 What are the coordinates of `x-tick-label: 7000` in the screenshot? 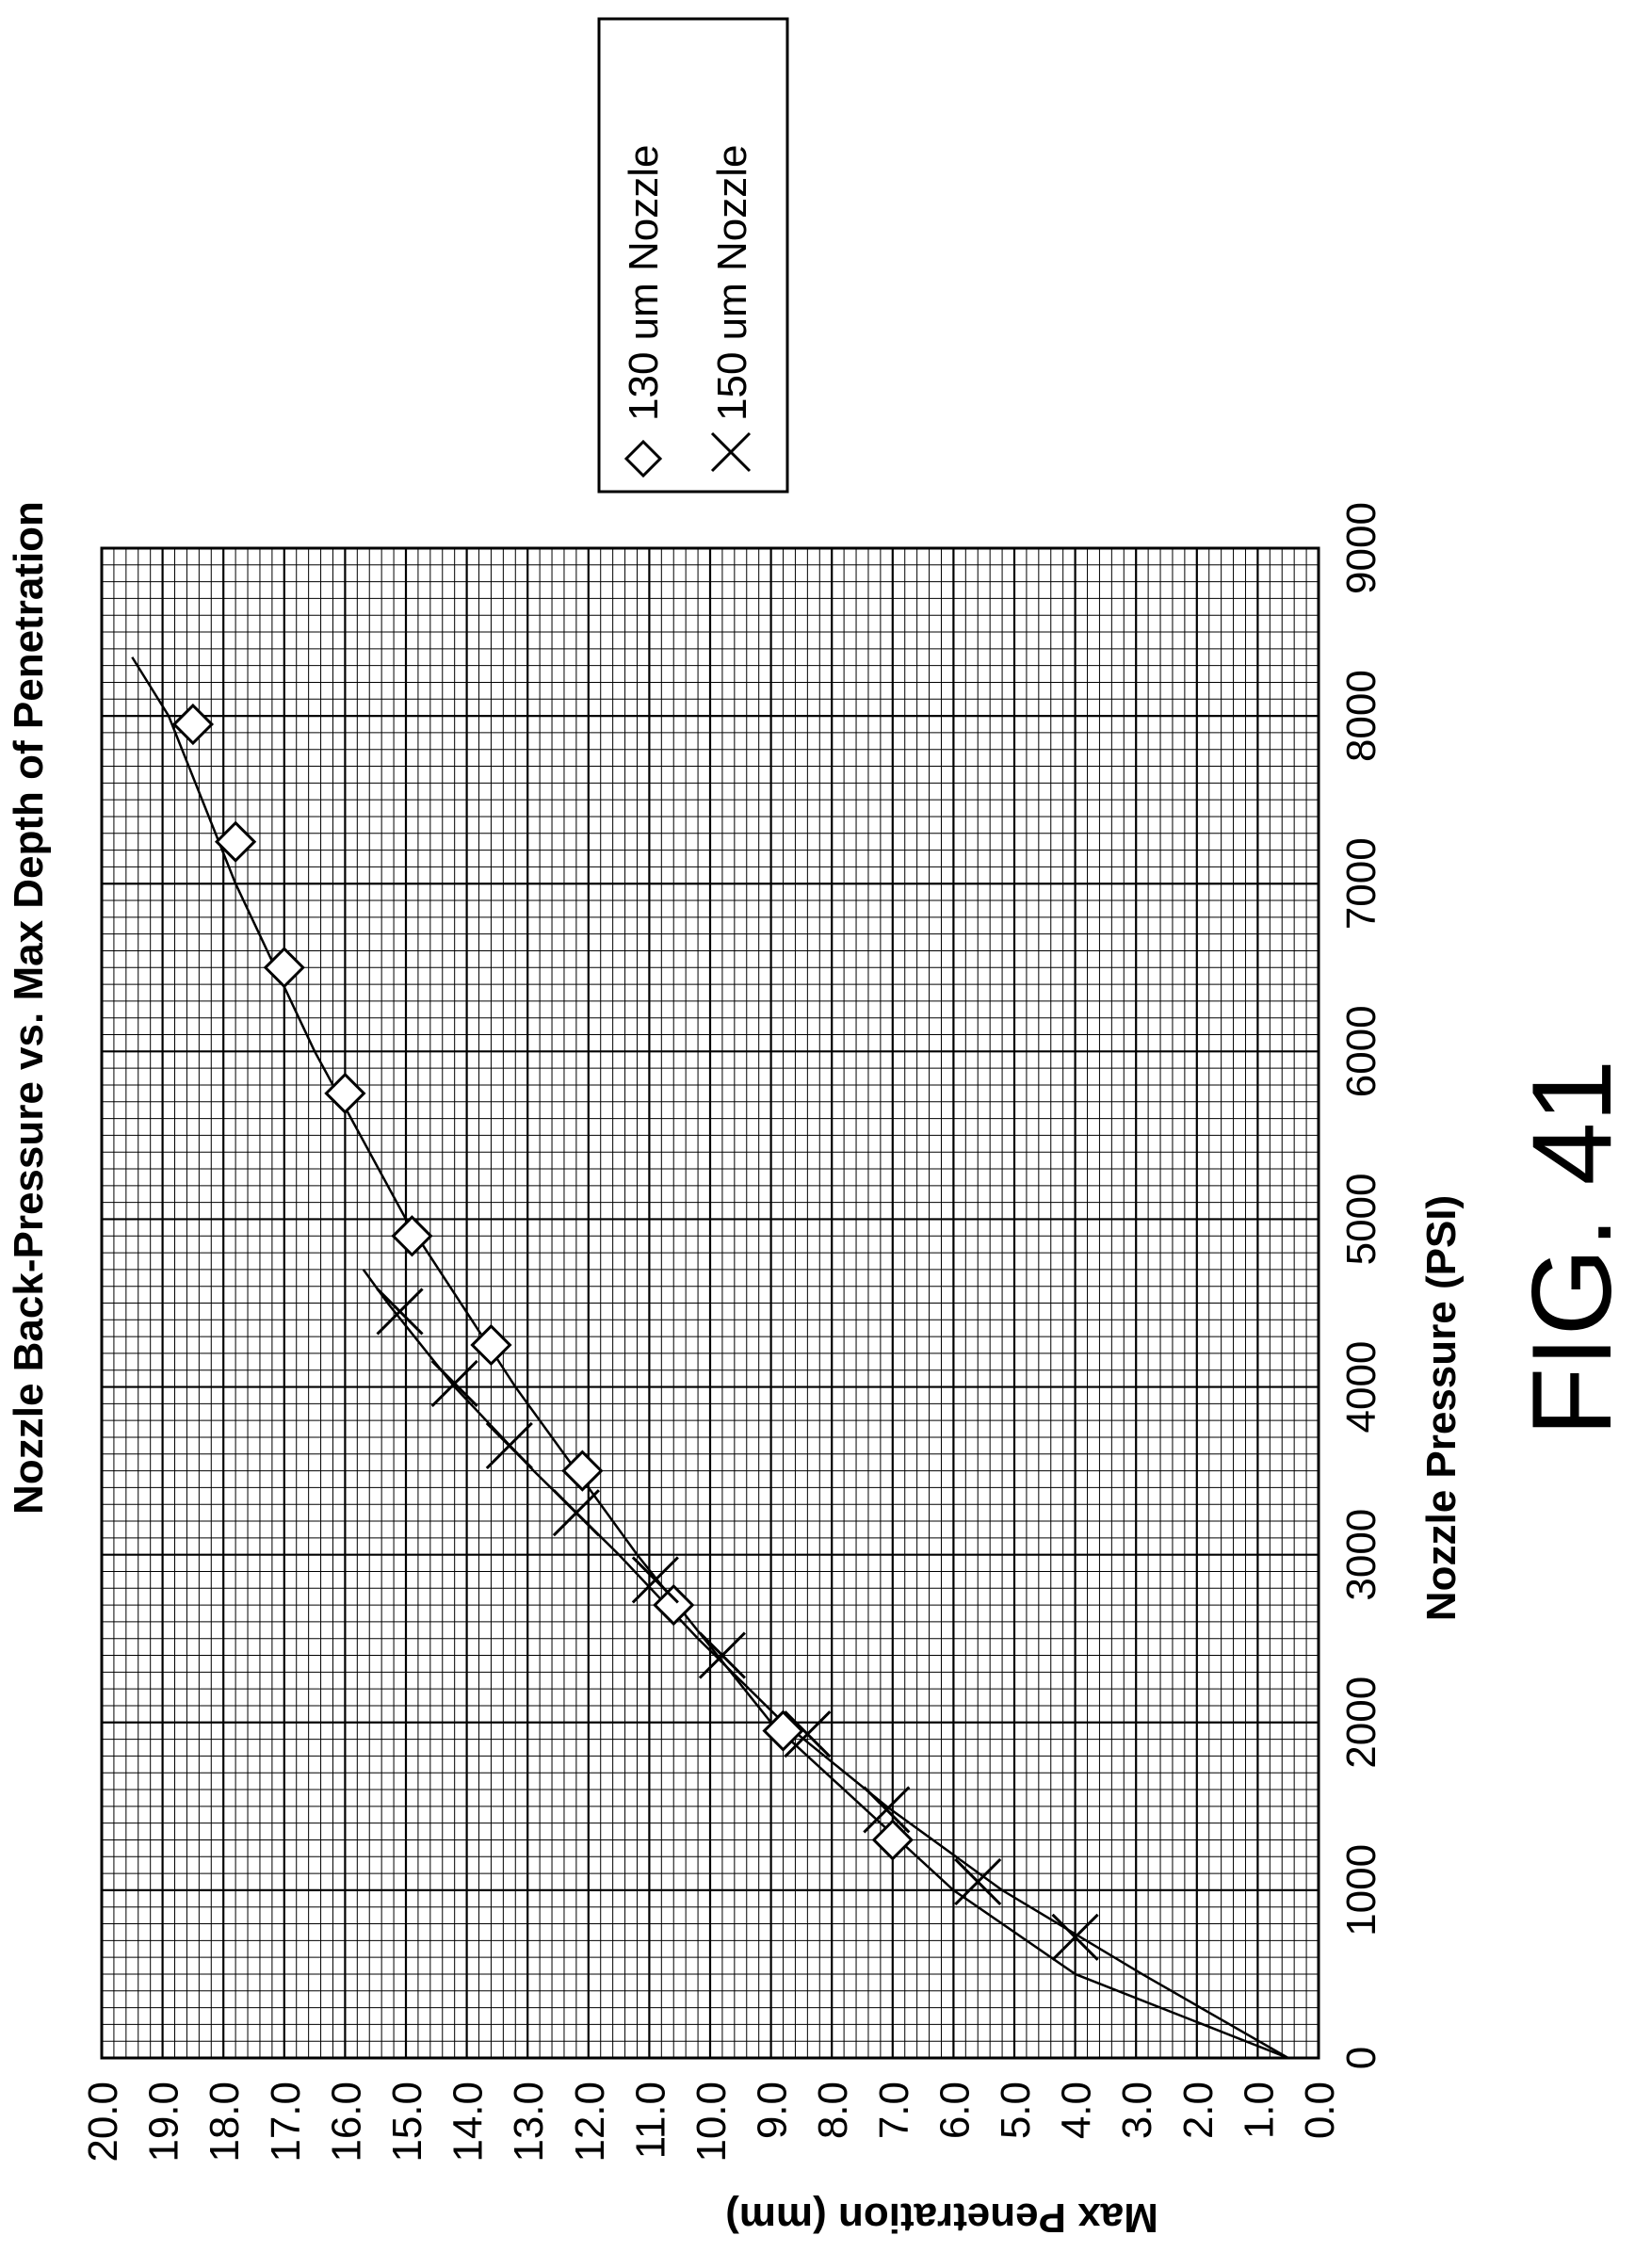 It's located at (1361, 883).